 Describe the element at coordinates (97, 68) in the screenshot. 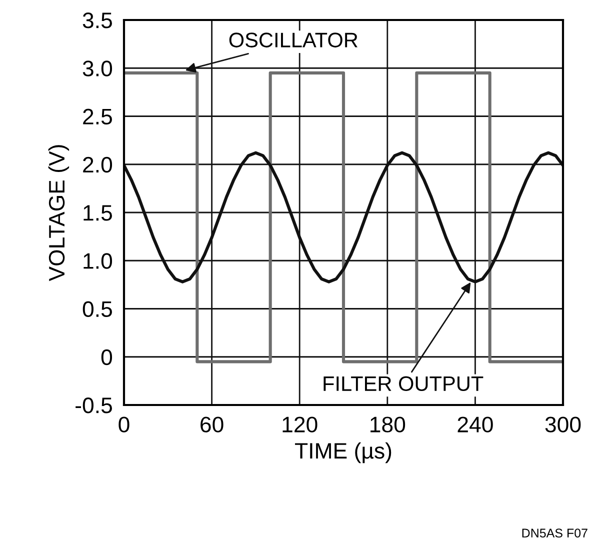

I see `y-tick-label: 3.0` at that location.